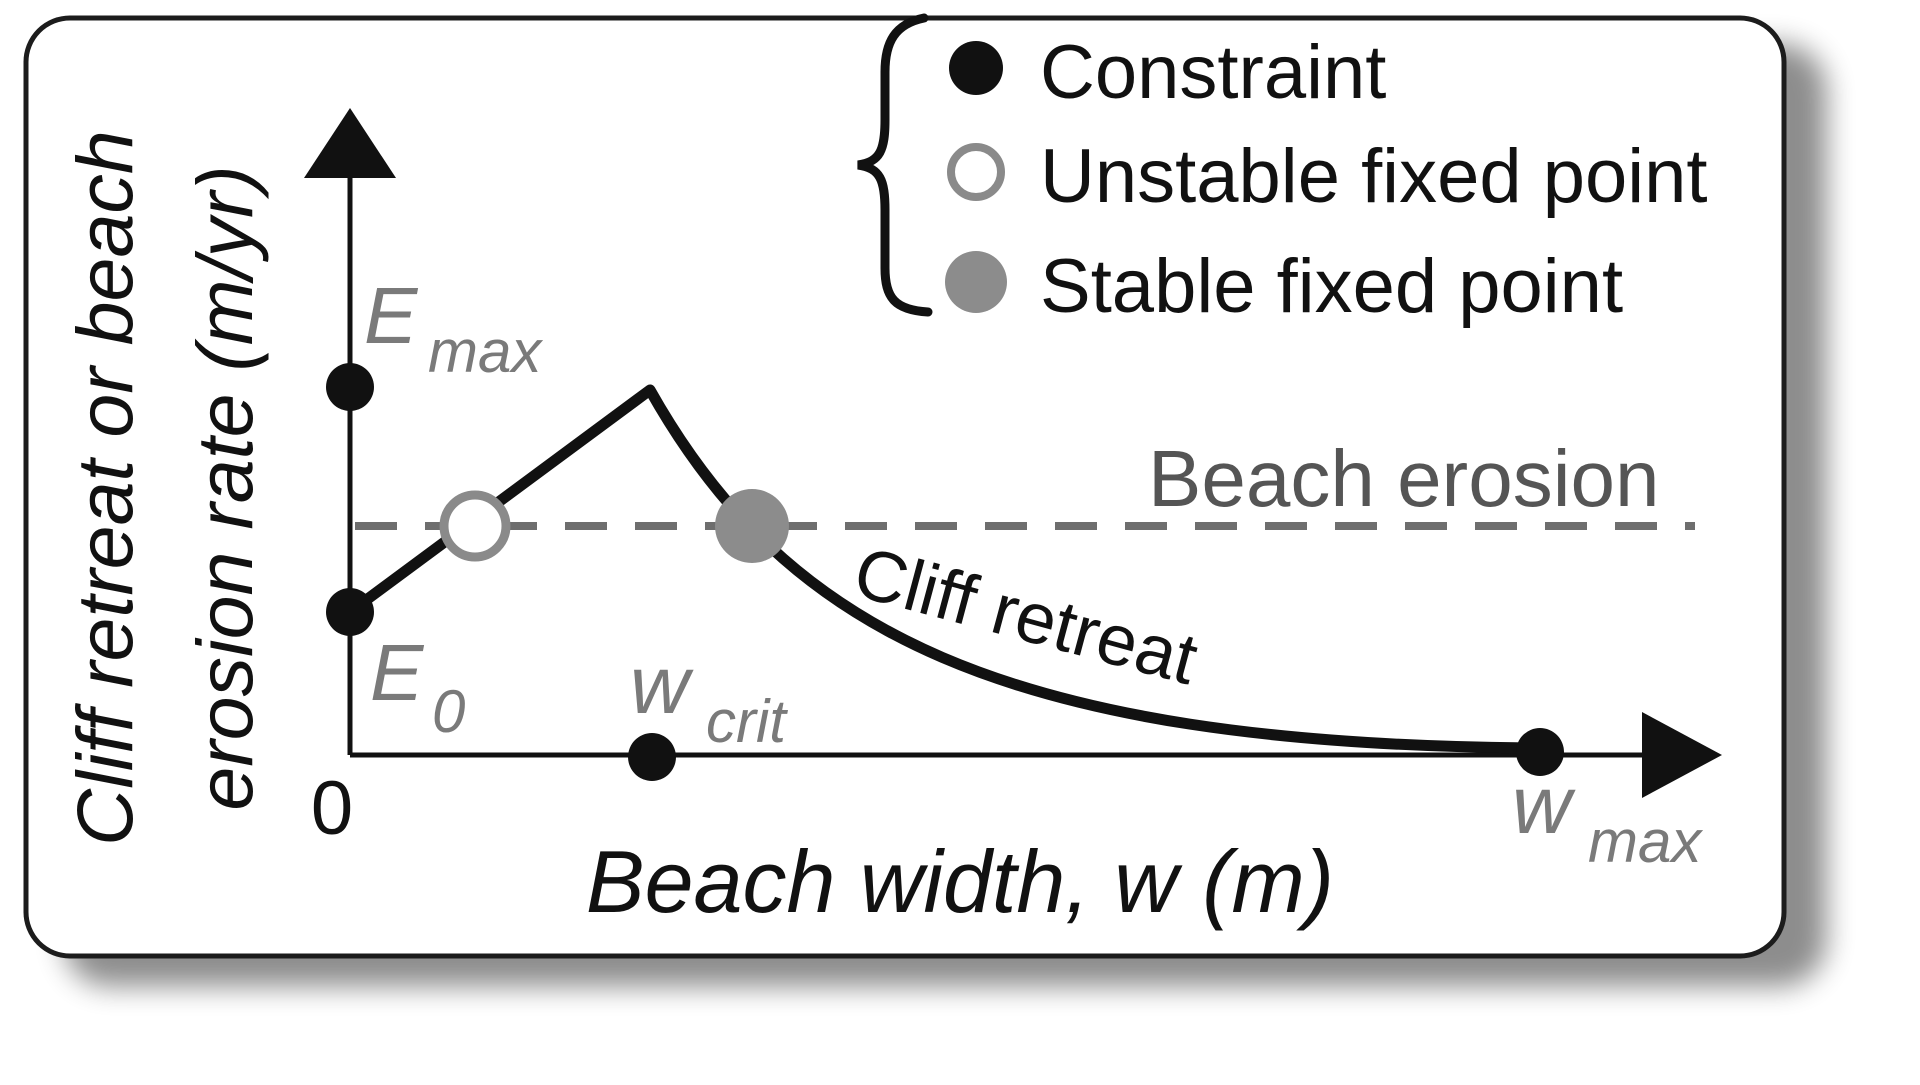 This screenshot has width=1920, height=1085. I want to click on e-max-sub: max, so click(485, 351).